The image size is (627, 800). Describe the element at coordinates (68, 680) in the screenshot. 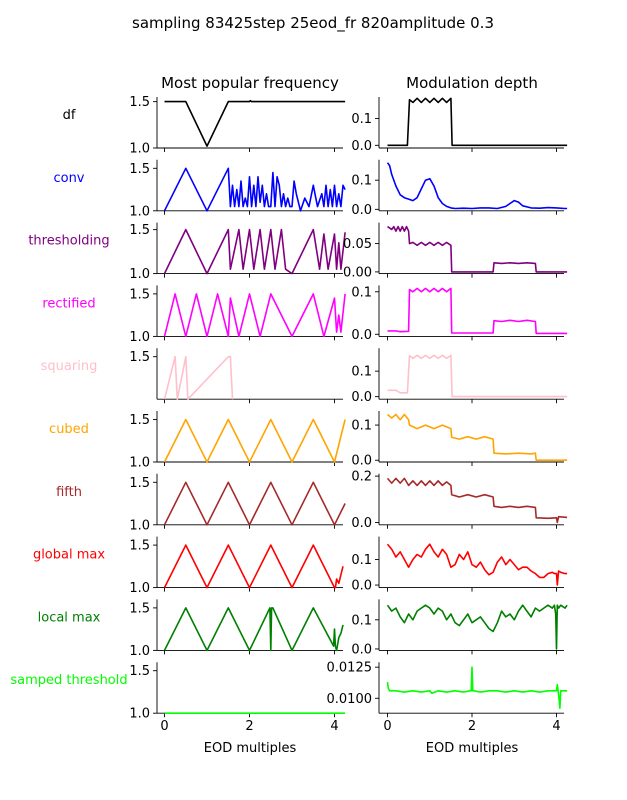

I see `row-label-samped-threshold: samped threshold` at that location.